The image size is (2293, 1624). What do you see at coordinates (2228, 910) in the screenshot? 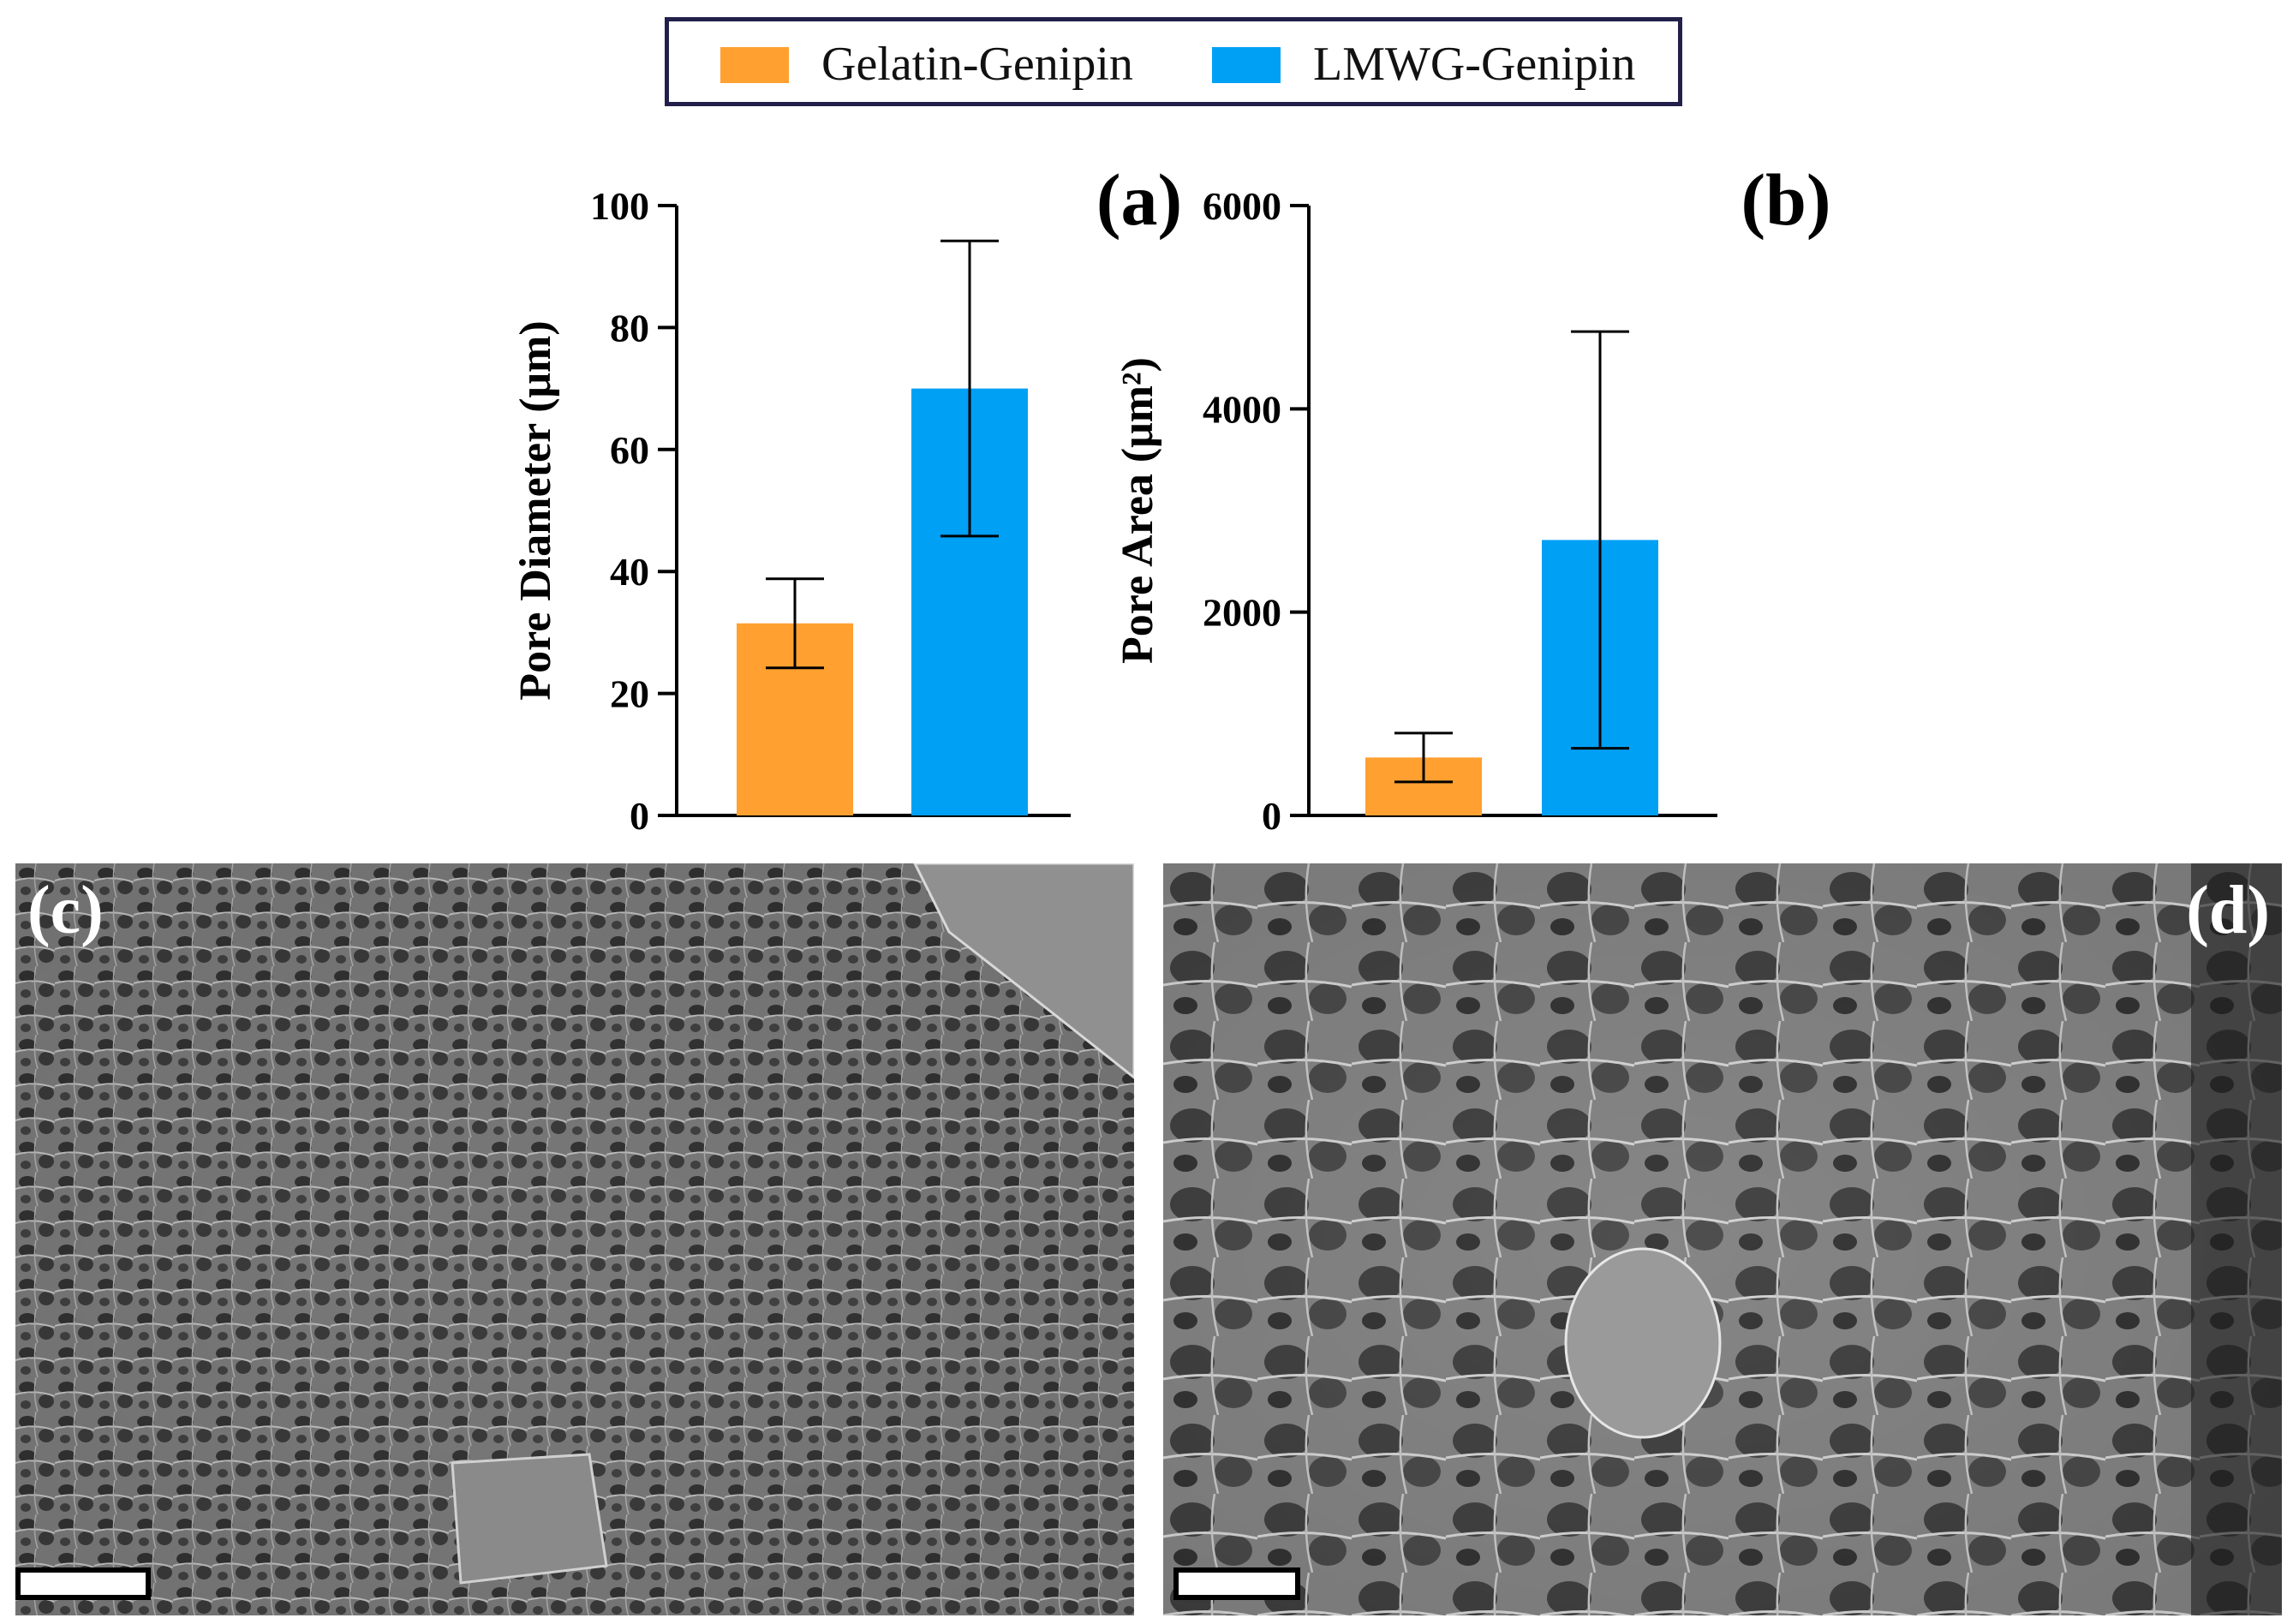
I see `panel-label-d: (d)` at bounding box center [2228, 910].